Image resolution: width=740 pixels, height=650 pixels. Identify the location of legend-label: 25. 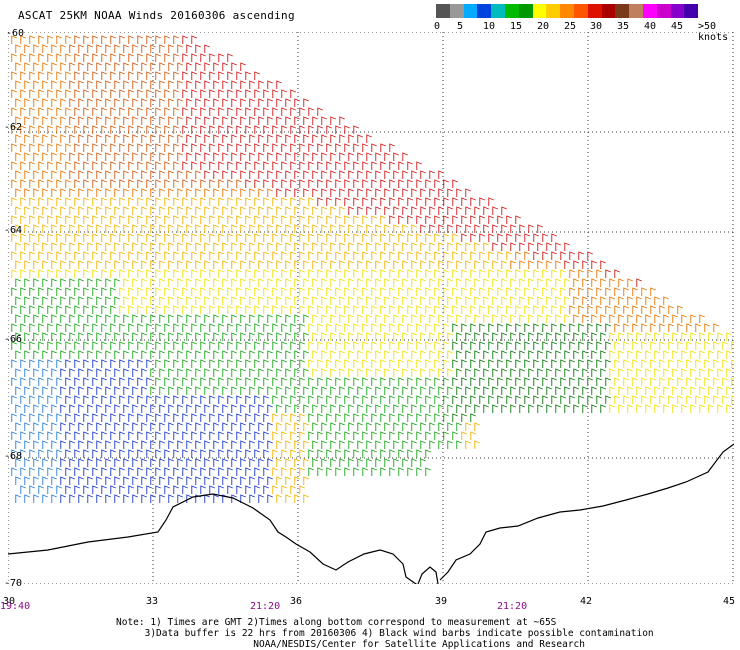
(570, 26).